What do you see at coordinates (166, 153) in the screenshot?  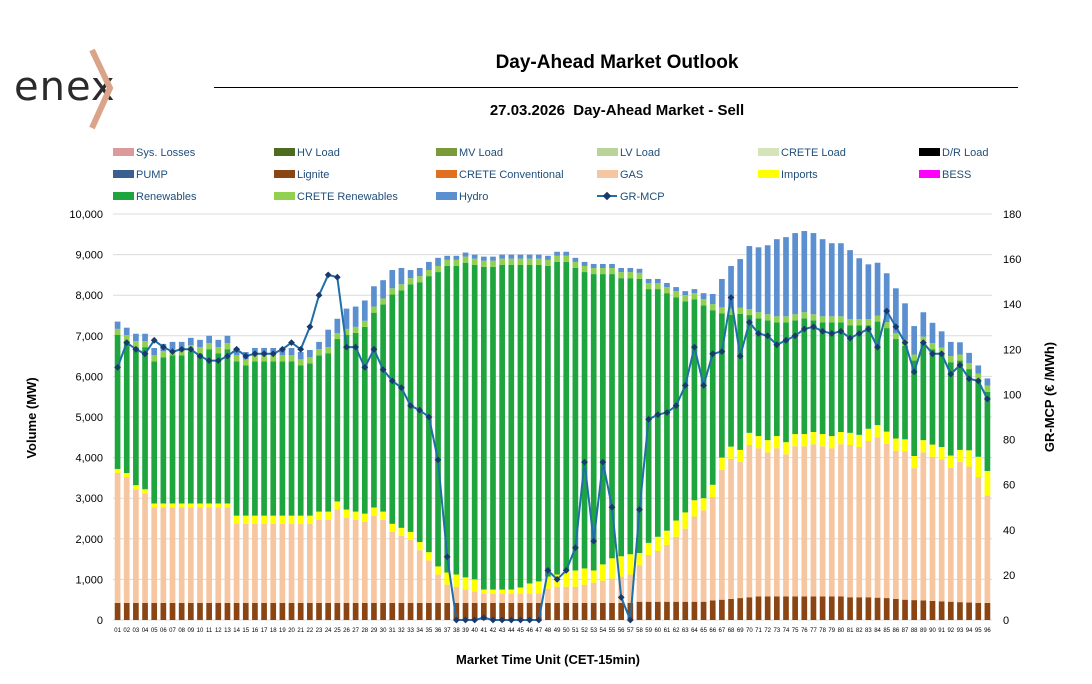 I see `legend-label: Sys. Losses` at bounding box center [166, 153].